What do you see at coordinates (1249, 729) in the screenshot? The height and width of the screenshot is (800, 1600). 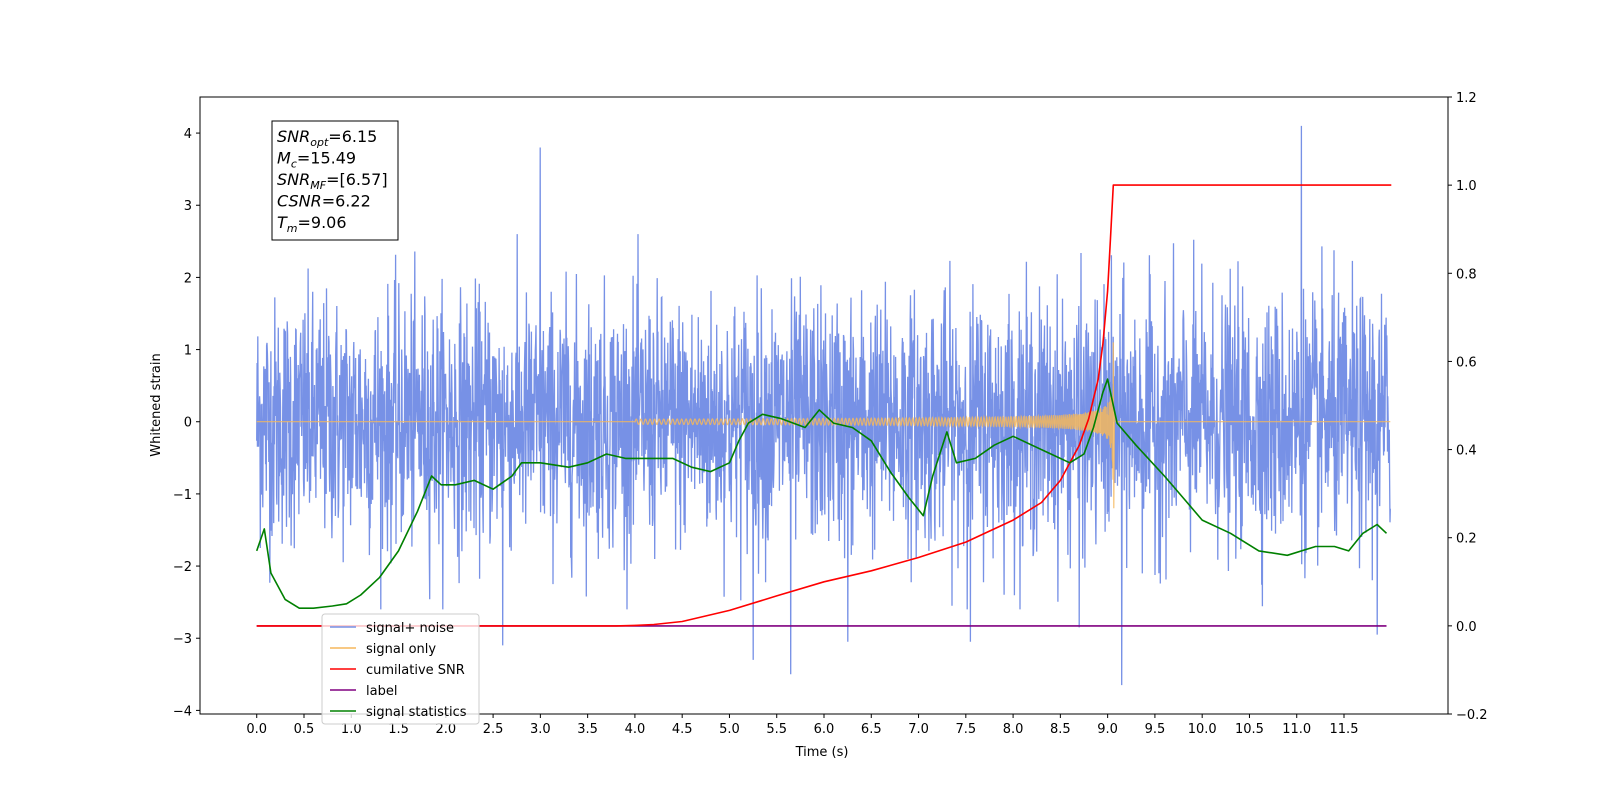 I see `x-tick-label: 10.5` at bounding box center [1249, 729].